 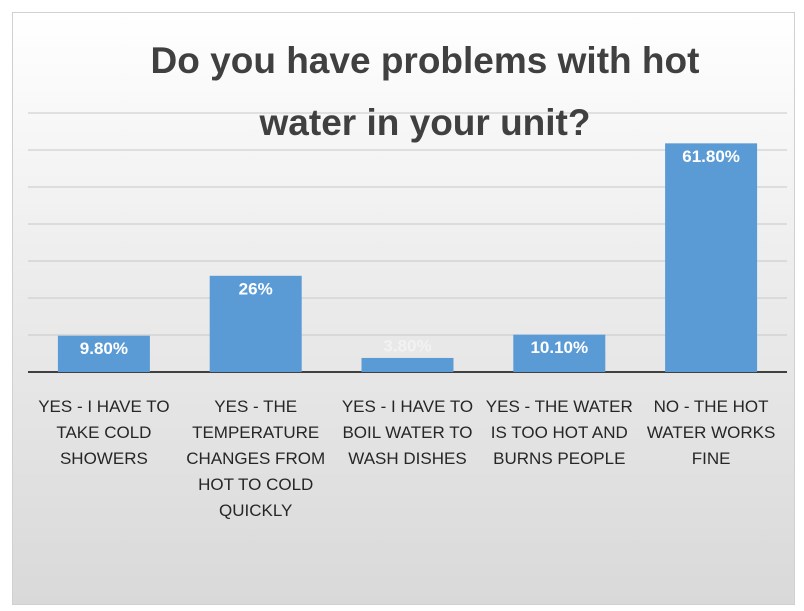 What do you see at coordinates (711, 156) in the screenshot?
I see `data-label: 61.80%` at bounding box center [711, 156].